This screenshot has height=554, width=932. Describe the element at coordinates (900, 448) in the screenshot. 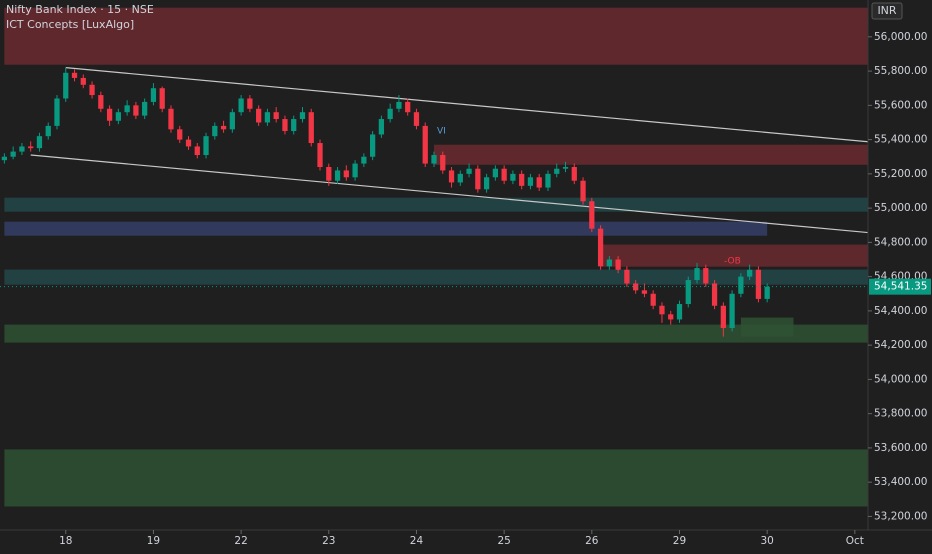

I see `y-tick-label: 53,600.00` at that location.